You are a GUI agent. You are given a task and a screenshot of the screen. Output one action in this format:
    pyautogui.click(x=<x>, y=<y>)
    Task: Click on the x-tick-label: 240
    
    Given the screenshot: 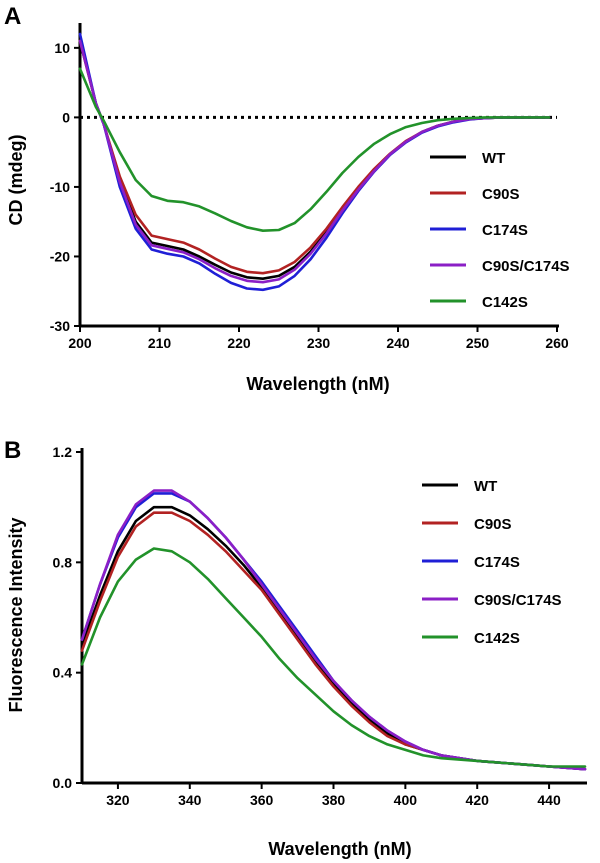 What is the action you would take?
    pyautogui.click(x=398, y=343)
    